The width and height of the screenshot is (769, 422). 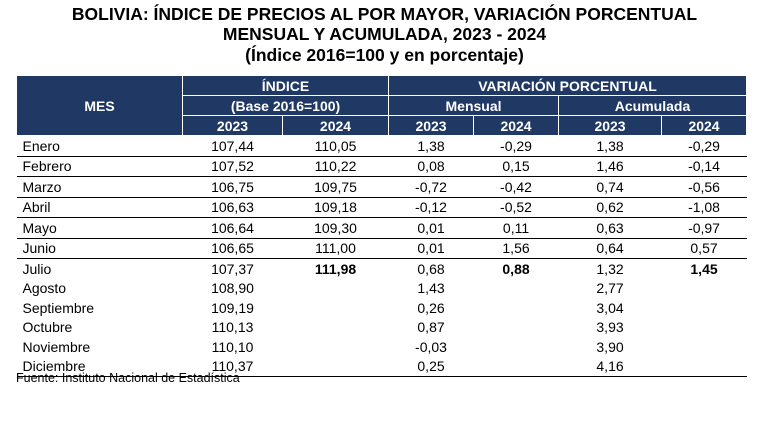 I want to click on value-cell: 1,32, so click(x=610, y=268).